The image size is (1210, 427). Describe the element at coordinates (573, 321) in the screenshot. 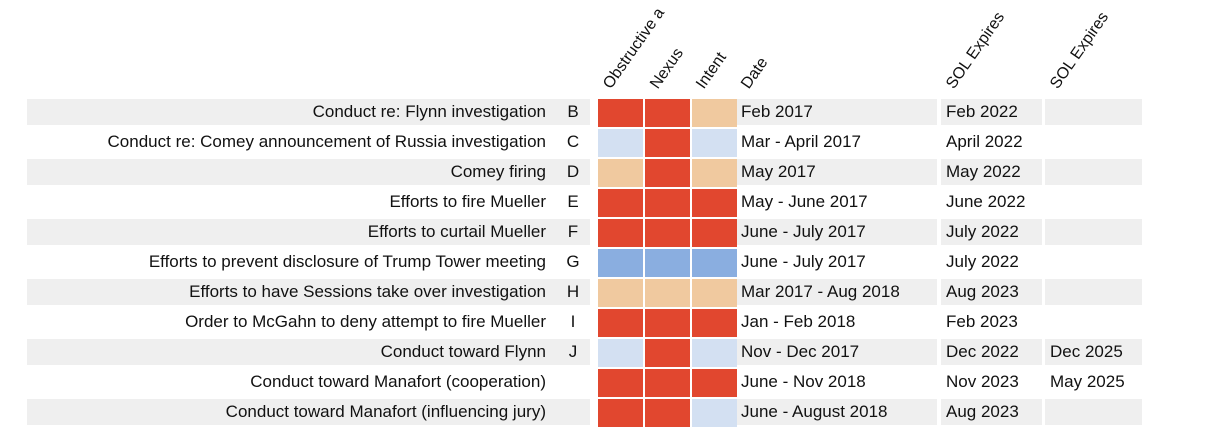

I see `row-letter: I` at that location.